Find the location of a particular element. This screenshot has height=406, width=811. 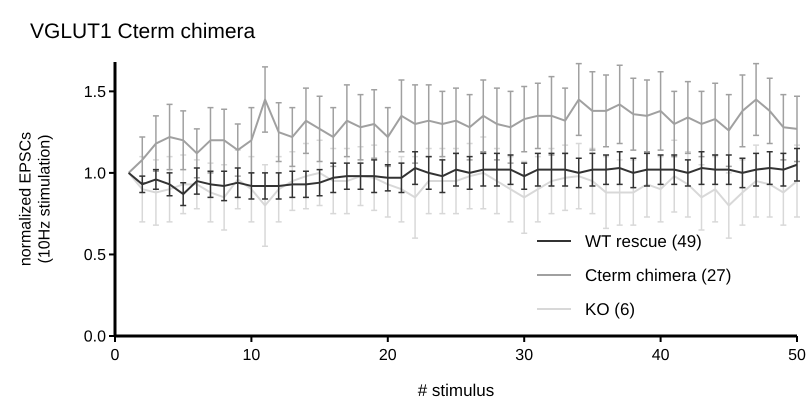

legend-label: KO (6) is located at coordinates (610, 309).